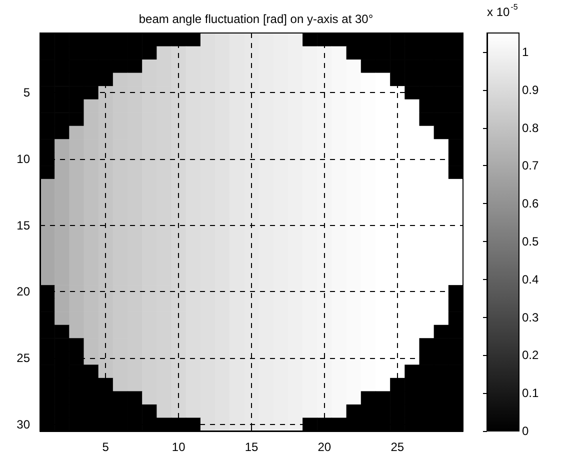  I want to click on x-tick-label: 25, so click(397, 447).